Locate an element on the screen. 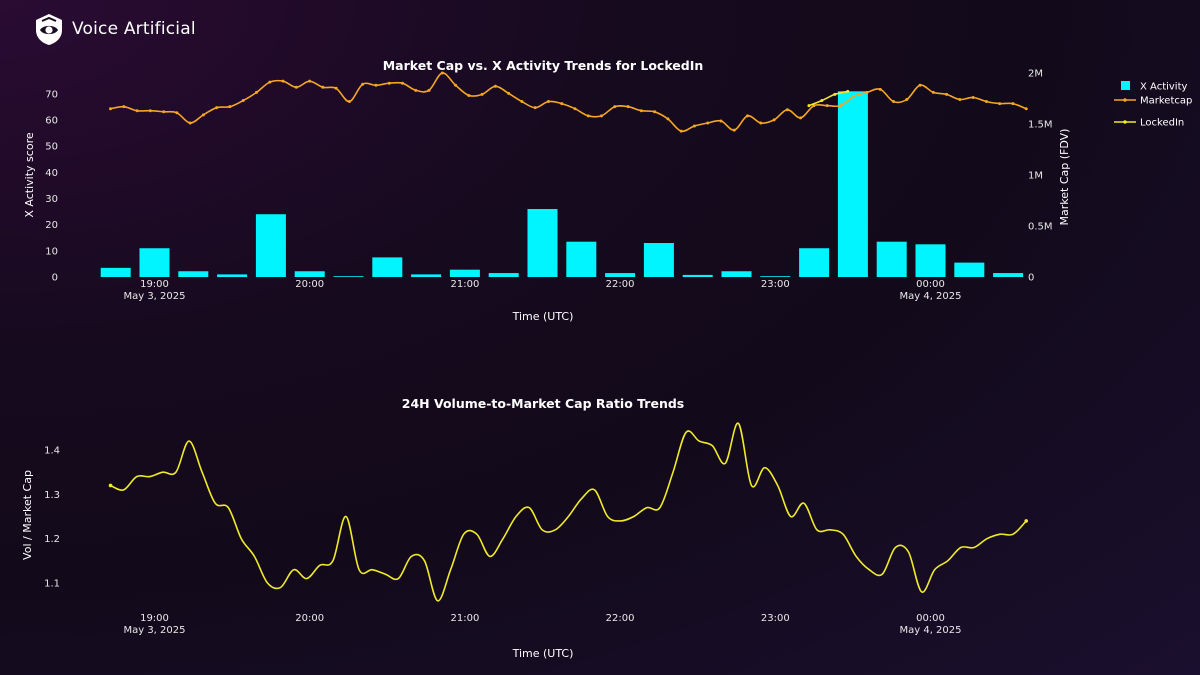  y-tick-label: 1.4 is located at coordinates (52, 451).